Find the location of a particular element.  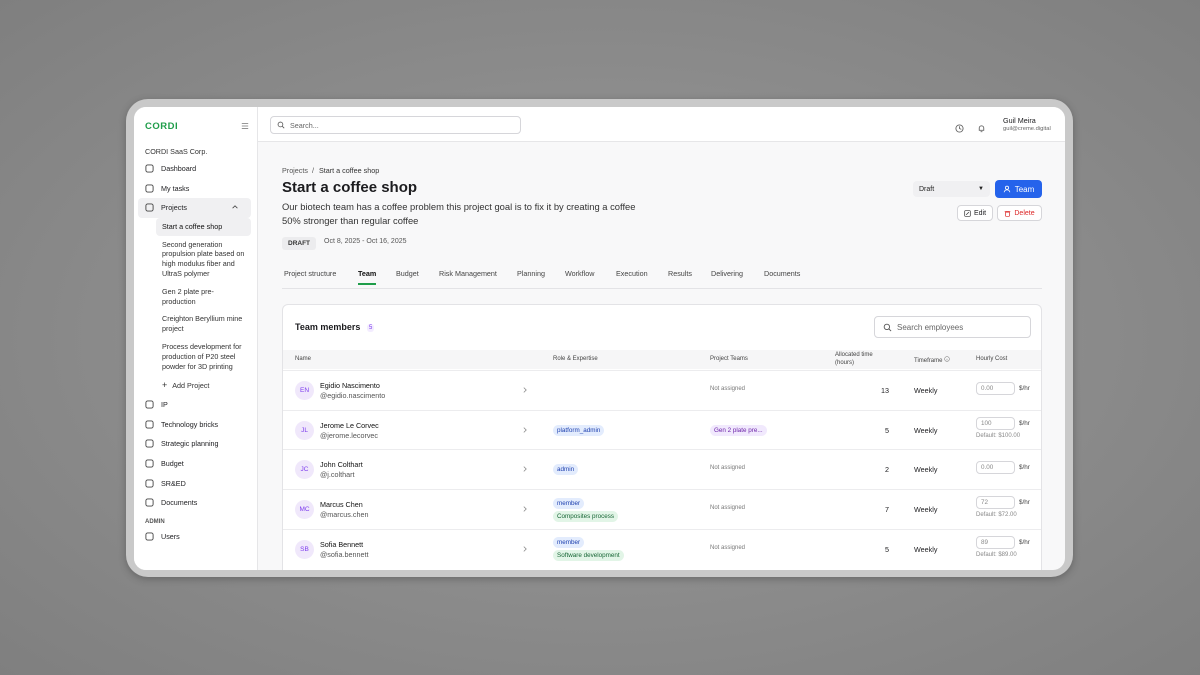

tab: Planning is located at coordinates (531, 273).